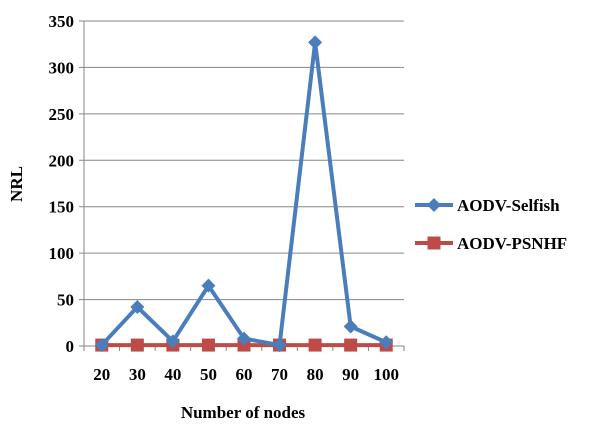 The height and width of the screenshot is (428, 614). I want to click on x-tick-label-100: 100, so click(386, 374).